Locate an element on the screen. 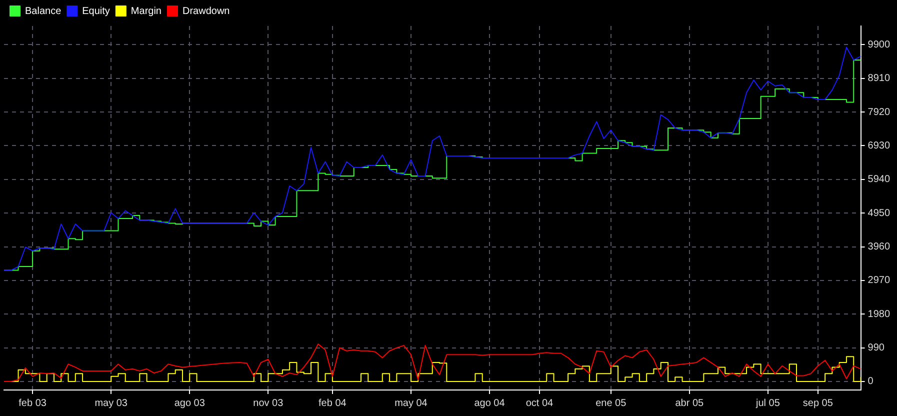  x-tick-label: oct 04 is located at coordinates (540, 403).